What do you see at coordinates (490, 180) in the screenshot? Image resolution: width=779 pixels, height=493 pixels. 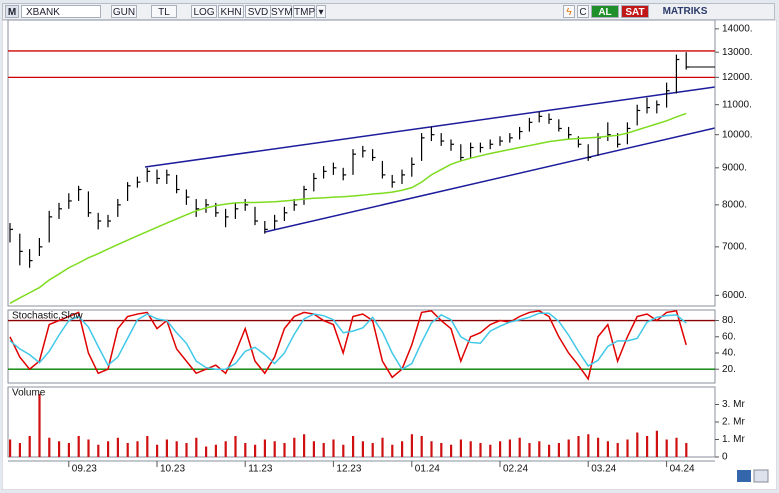 I see `trend-line` at bounding box center [490, 180].